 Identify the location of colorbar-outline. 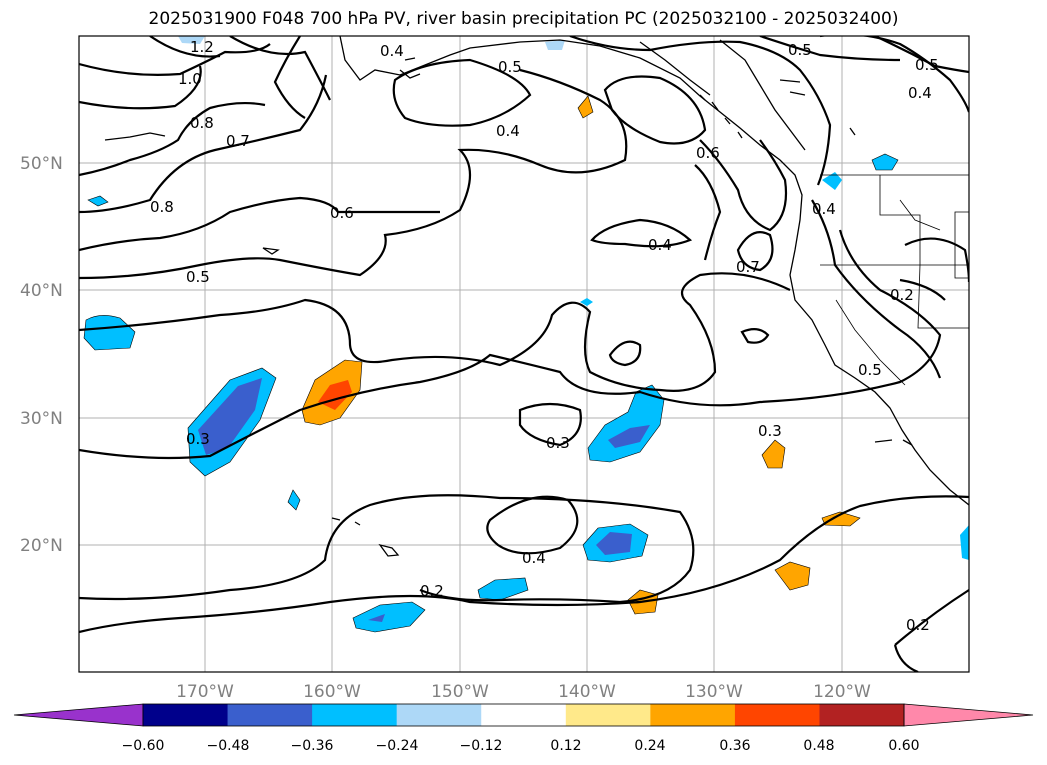
(523, 715).